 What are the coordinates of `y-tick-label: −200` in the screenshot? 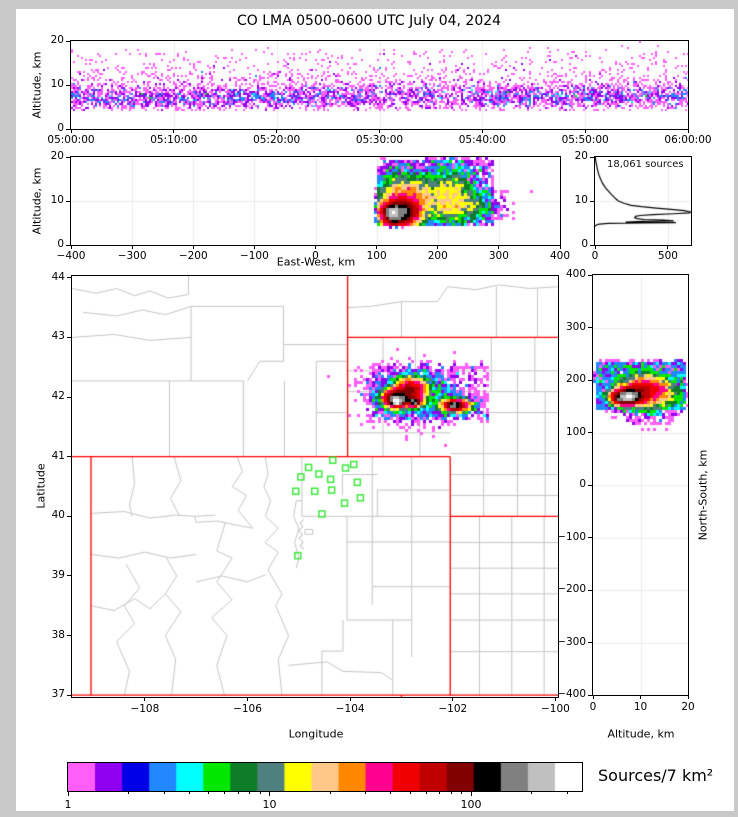 It's located at (571, 589).